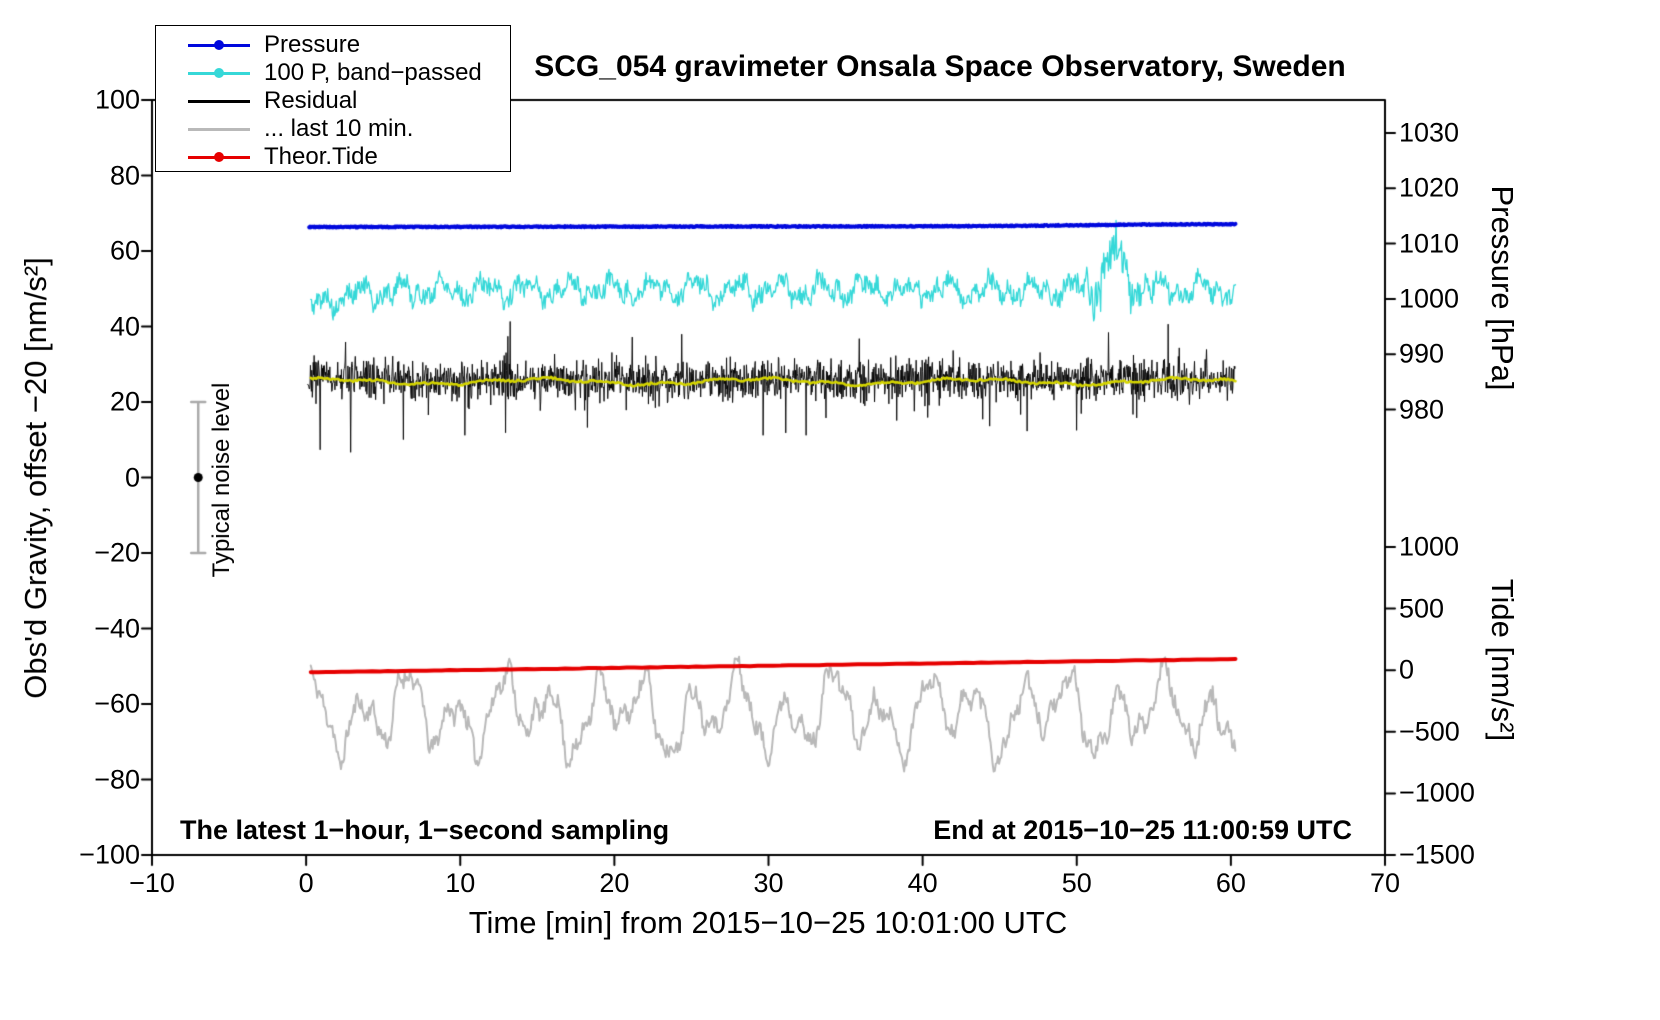  What do you see at coordinates (1502, 660) in the screenshot?
I see `y-axis-label-tide: Tide [nm/s²]` at bounding box center [1502, 660].